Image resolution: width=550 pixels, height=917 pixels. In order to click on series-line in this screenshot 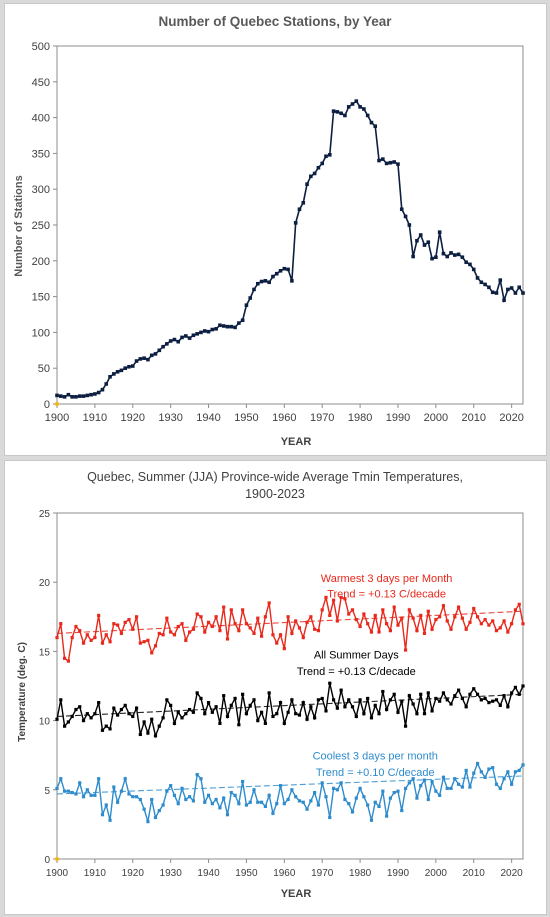, I will do `click(290, 791)`.